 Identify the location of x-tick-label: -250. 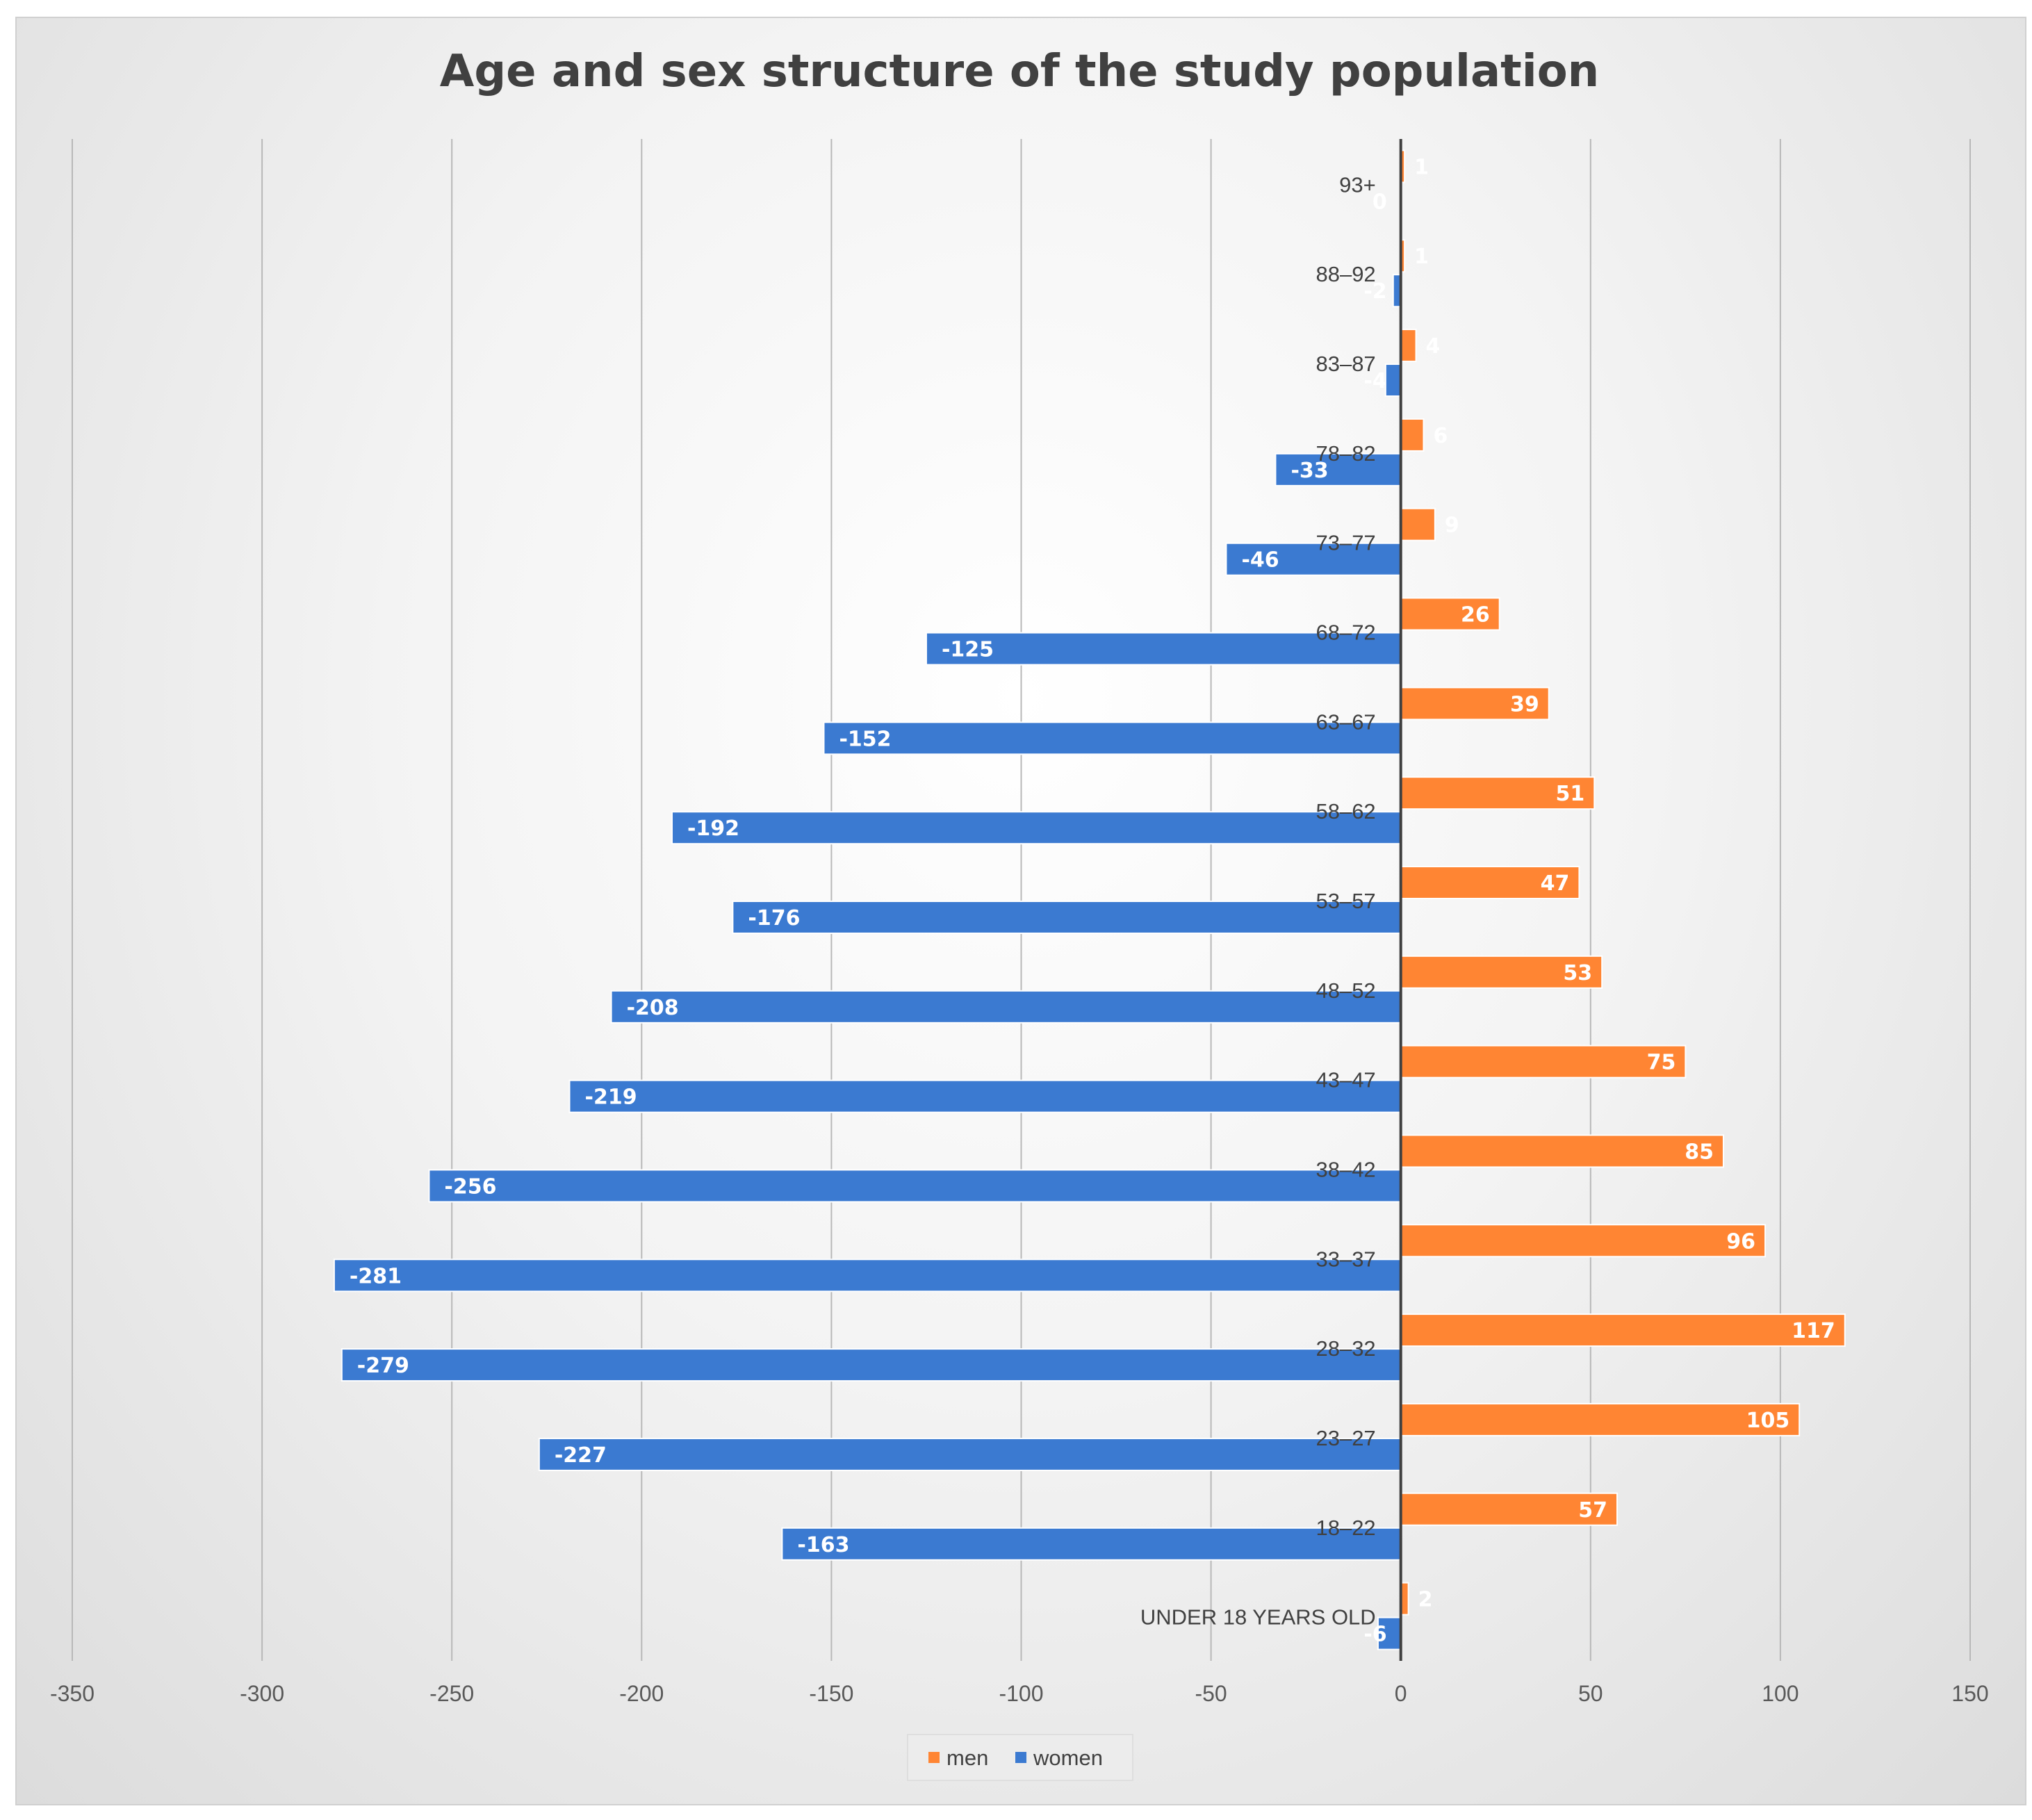
(452, 1693).